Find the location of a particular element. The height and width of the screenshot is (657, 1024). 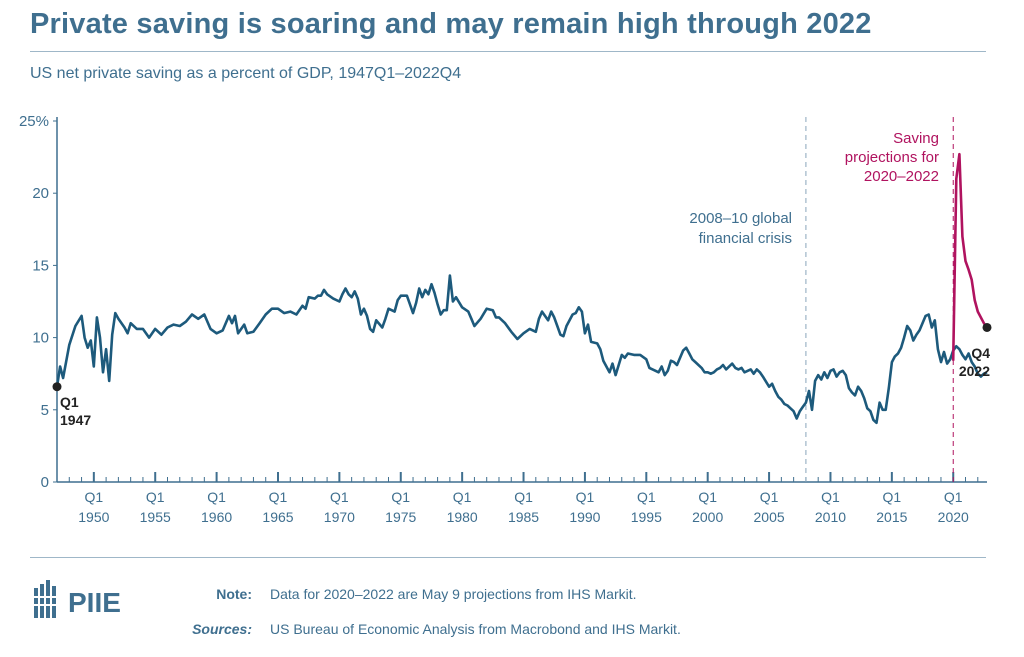

note-label: Note: is located at coordinates (234, 594).